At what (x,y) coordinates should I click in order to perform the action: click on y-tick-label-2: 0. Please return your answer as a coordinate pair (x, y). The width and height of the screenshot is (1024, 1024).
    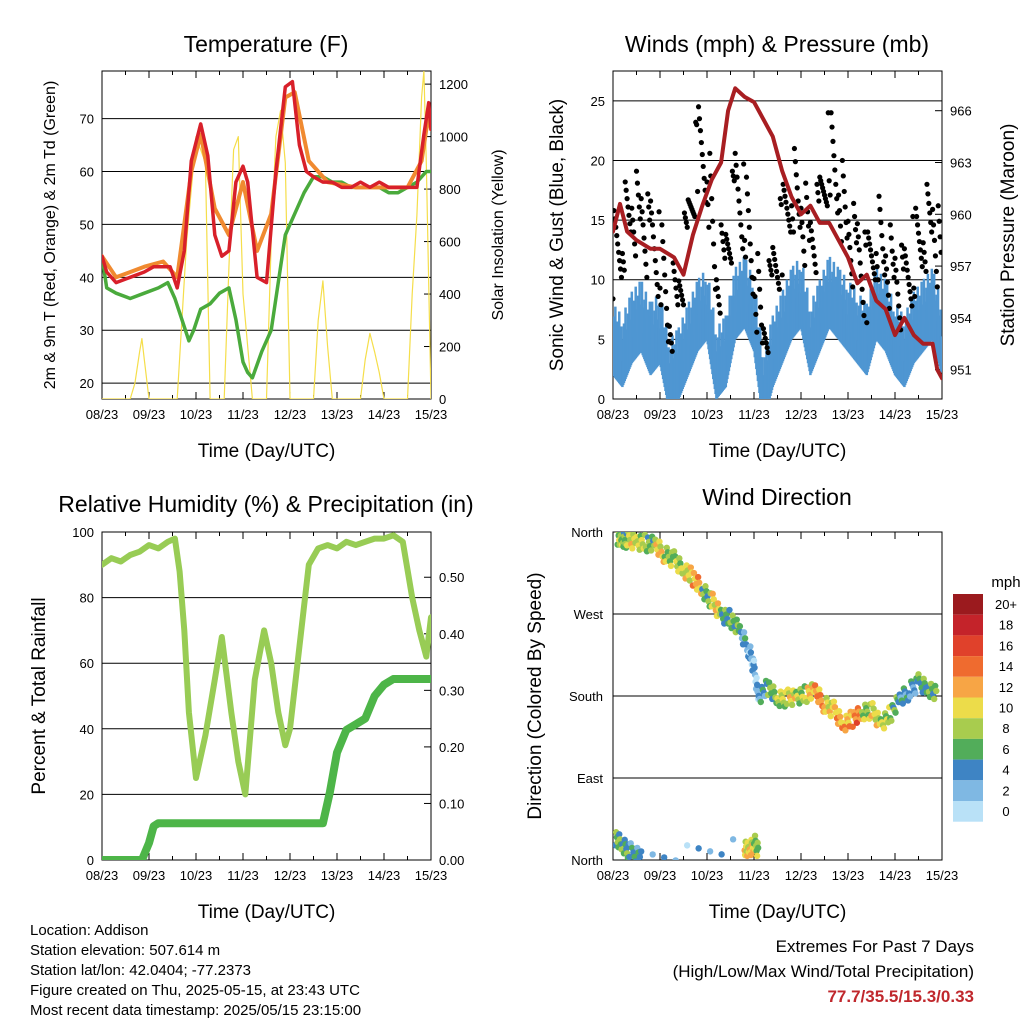
    Looking at the image, I should click on (90, 860).